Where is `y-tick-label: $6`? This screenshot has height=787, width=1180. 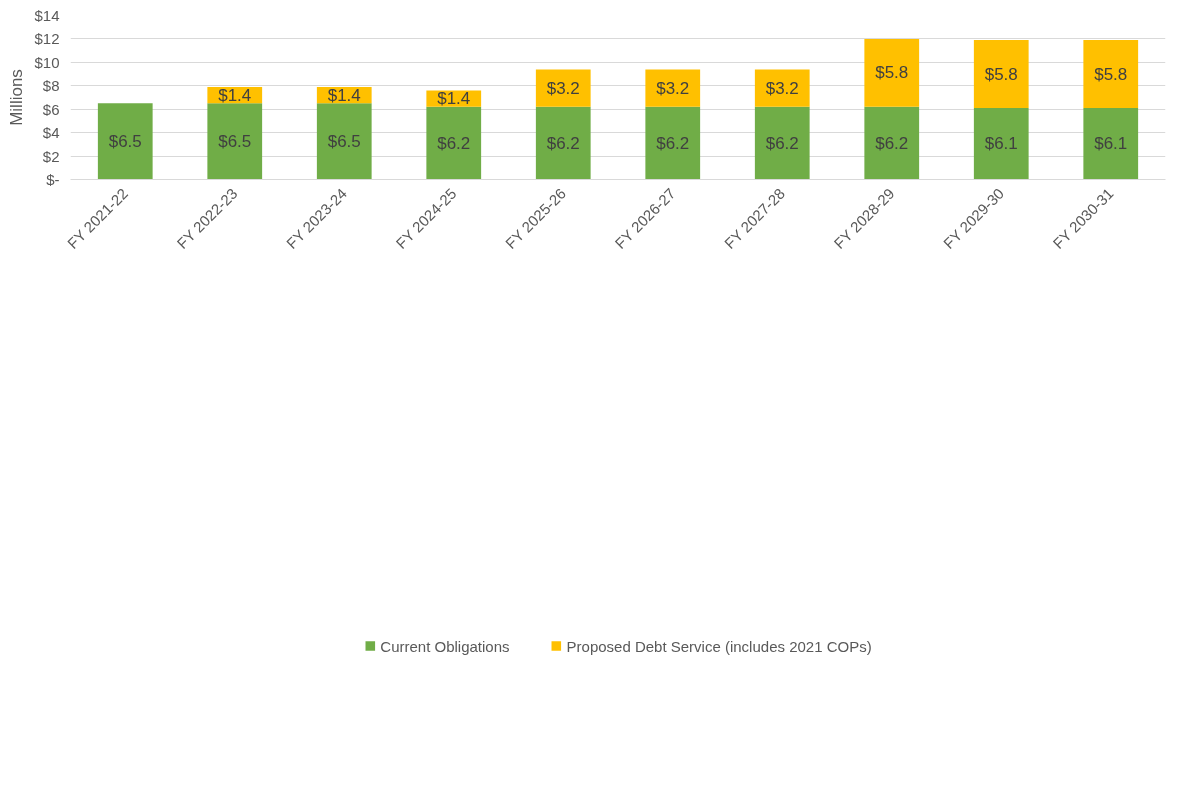
y-tick-label: $6 is located at coordinates (51, 109).